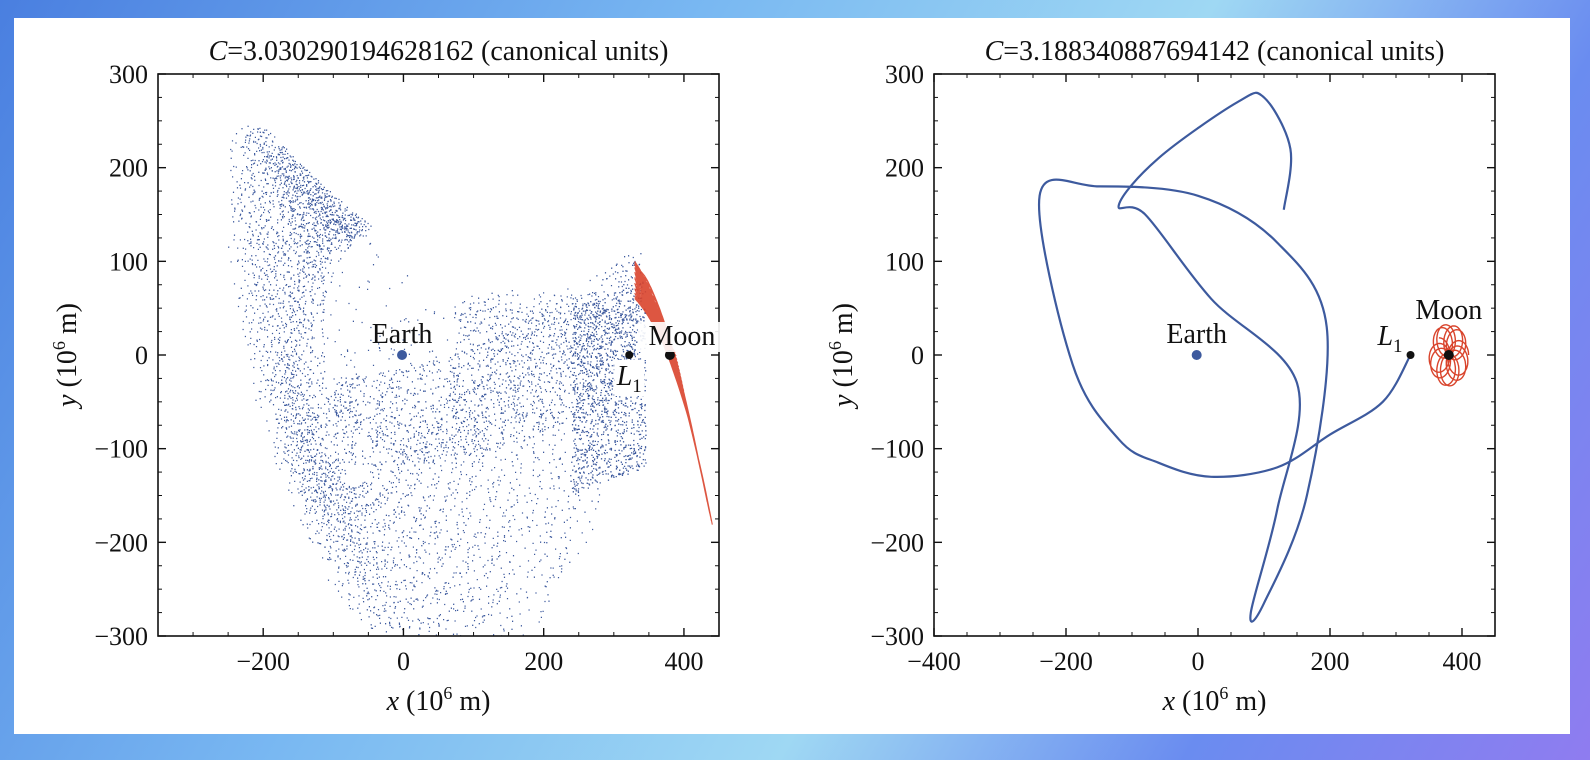  I want to click on moon-branch-fan, so click(673, 393).